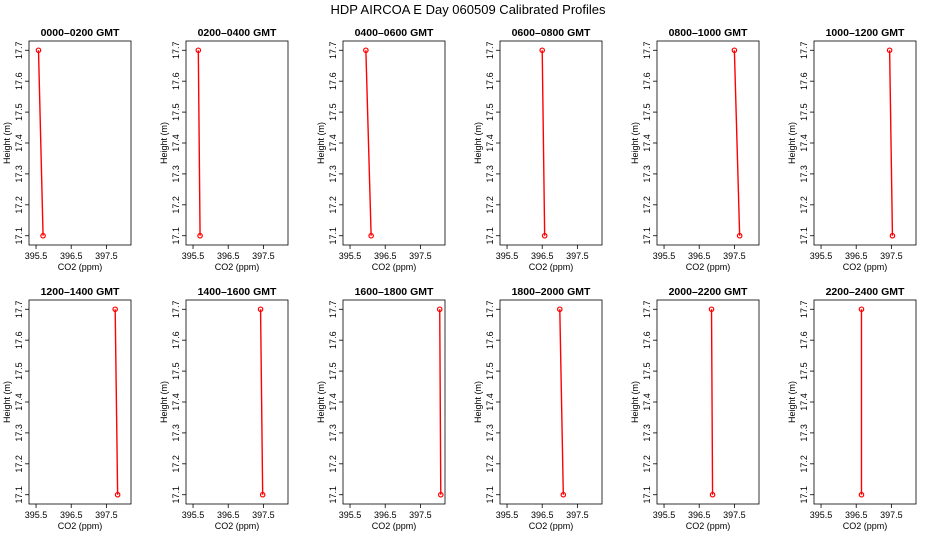  Describe the element at coordinates (865, 33) in the screenshot. I see `panel-title: 1000–1200 GMT` at that location.